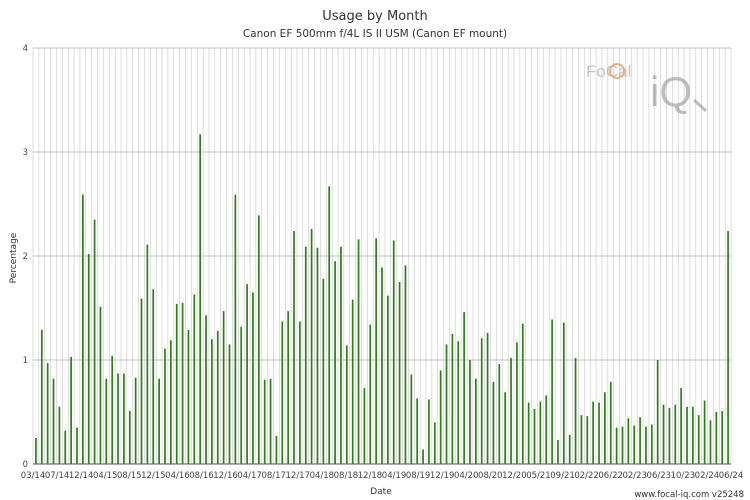  I want to click on x-tick-label: 04/17, so click(249, 476).